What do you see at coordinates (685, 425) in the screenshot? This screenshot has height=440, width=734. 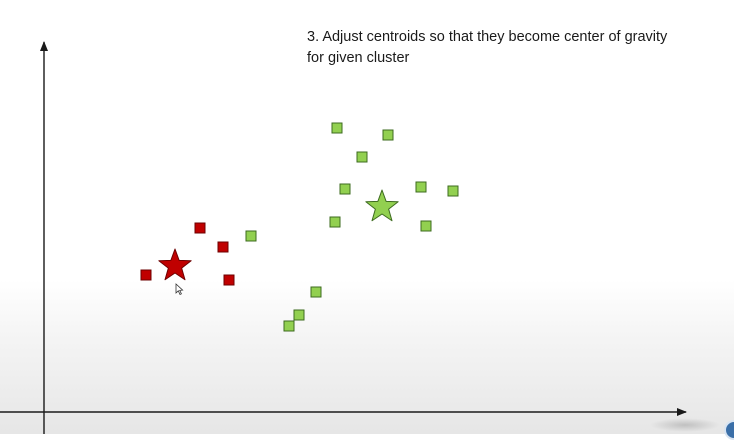 I see `background-smudge` at bounding box center [685, 425].